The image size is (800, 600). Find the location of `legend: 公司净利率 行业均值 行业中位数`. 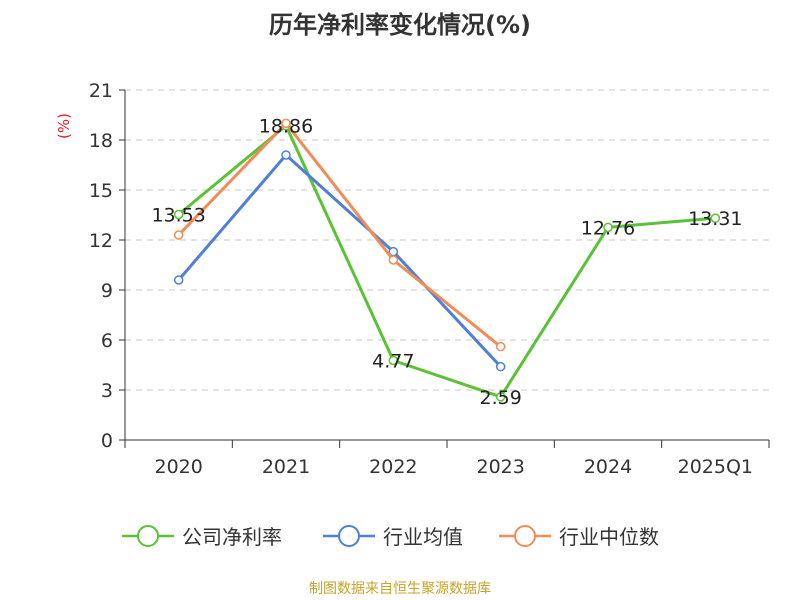

legend: 公司净利率 行业均值 行业中位数 is located at coordinates (390, 537).